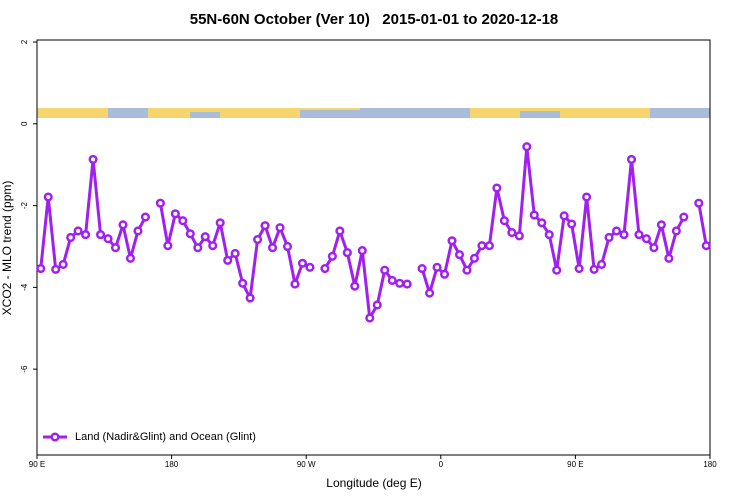  Describe the element at coordinates (24, 205) in the screenshot. I see `y-tick-label: -2` at that location.